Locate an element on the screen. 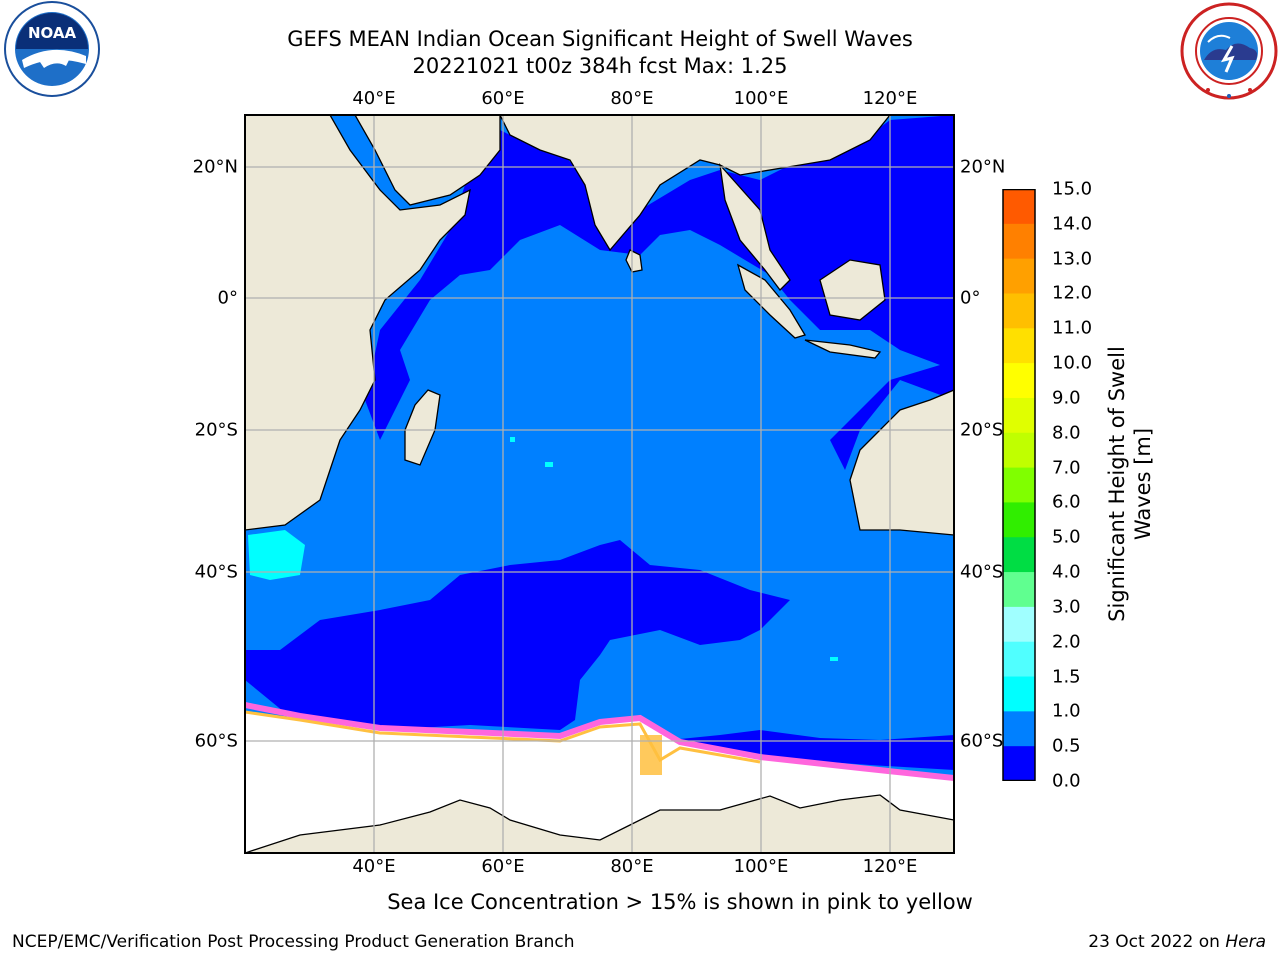 This screenshot has height=960, width=1280. lat-tick-right: 40°S is located at coordinates (982, 572).